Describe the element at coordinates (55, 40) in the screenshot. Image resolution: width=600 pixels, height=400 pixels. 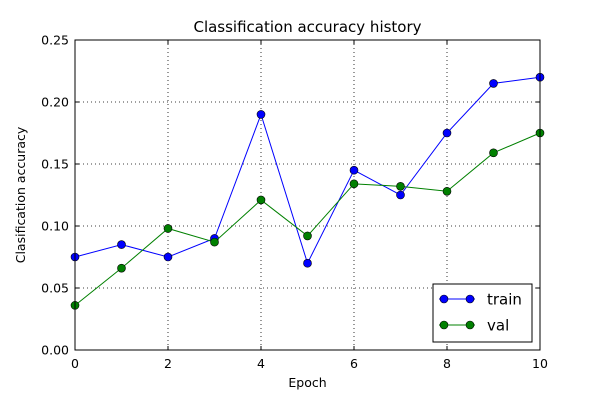
I see `y-tick-label: 0.25` at that location.